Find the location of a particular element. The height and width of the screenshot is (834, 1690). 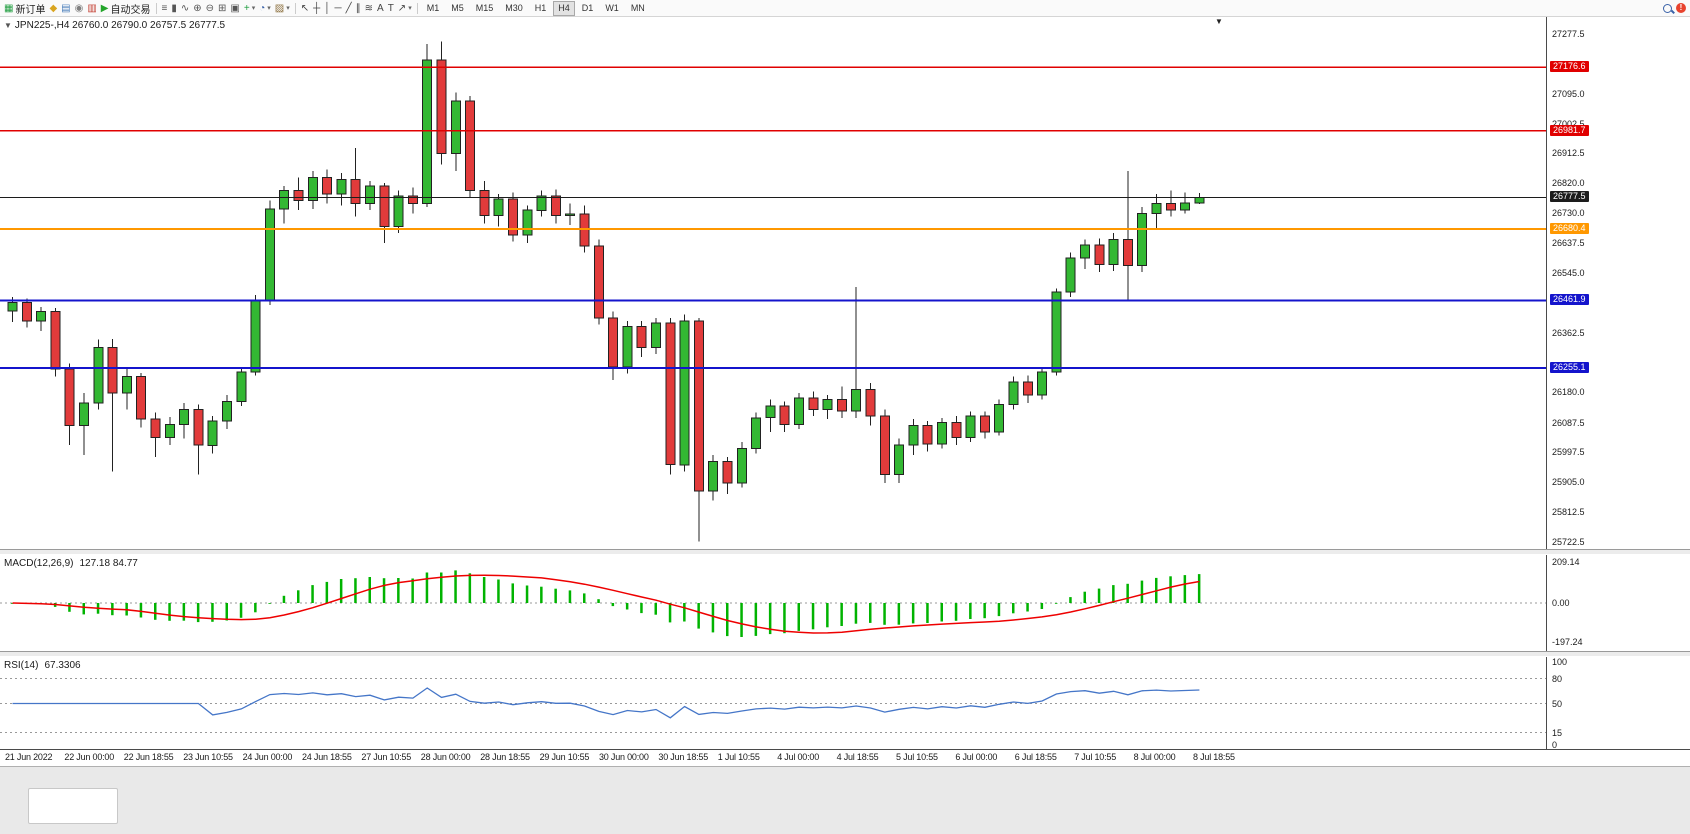

price-axis-tick: 26362.5 is located at coordinates (1568, 332).